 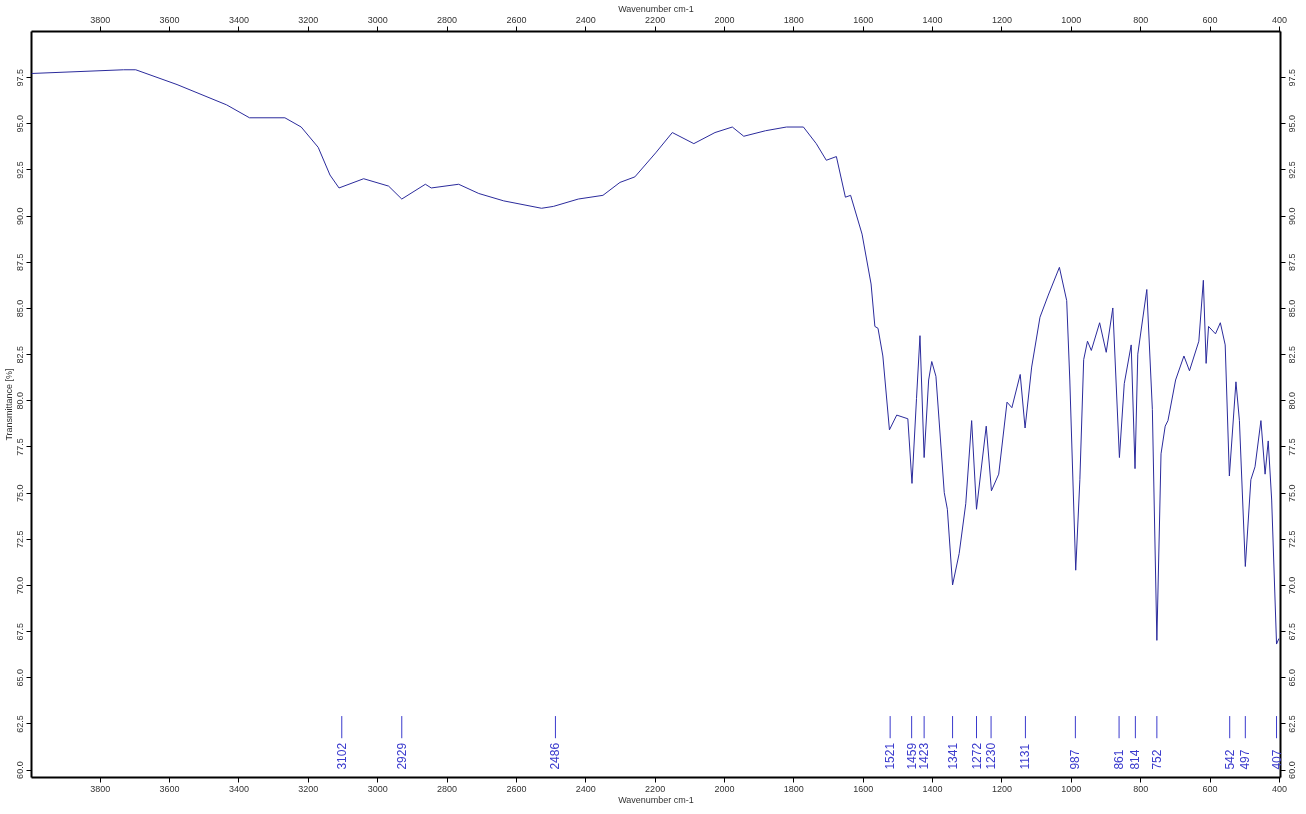 What do you see at coordinates (19, 447) in the screenshot?
I see `y-tick-label: 77.5` at bounding box center [19, 447].